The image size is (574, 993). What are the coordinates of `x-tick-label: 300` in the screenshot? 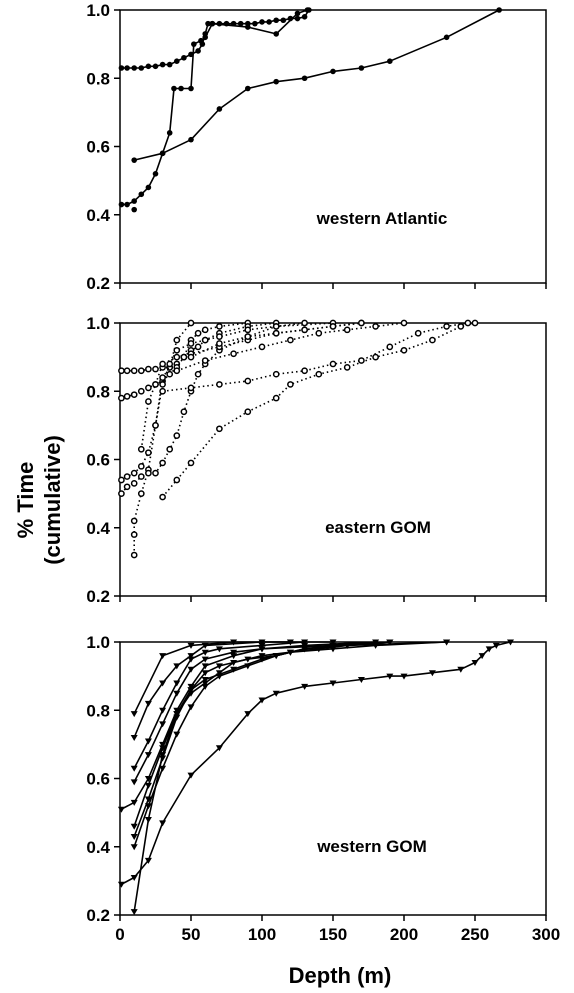 It's located at (546, 934).